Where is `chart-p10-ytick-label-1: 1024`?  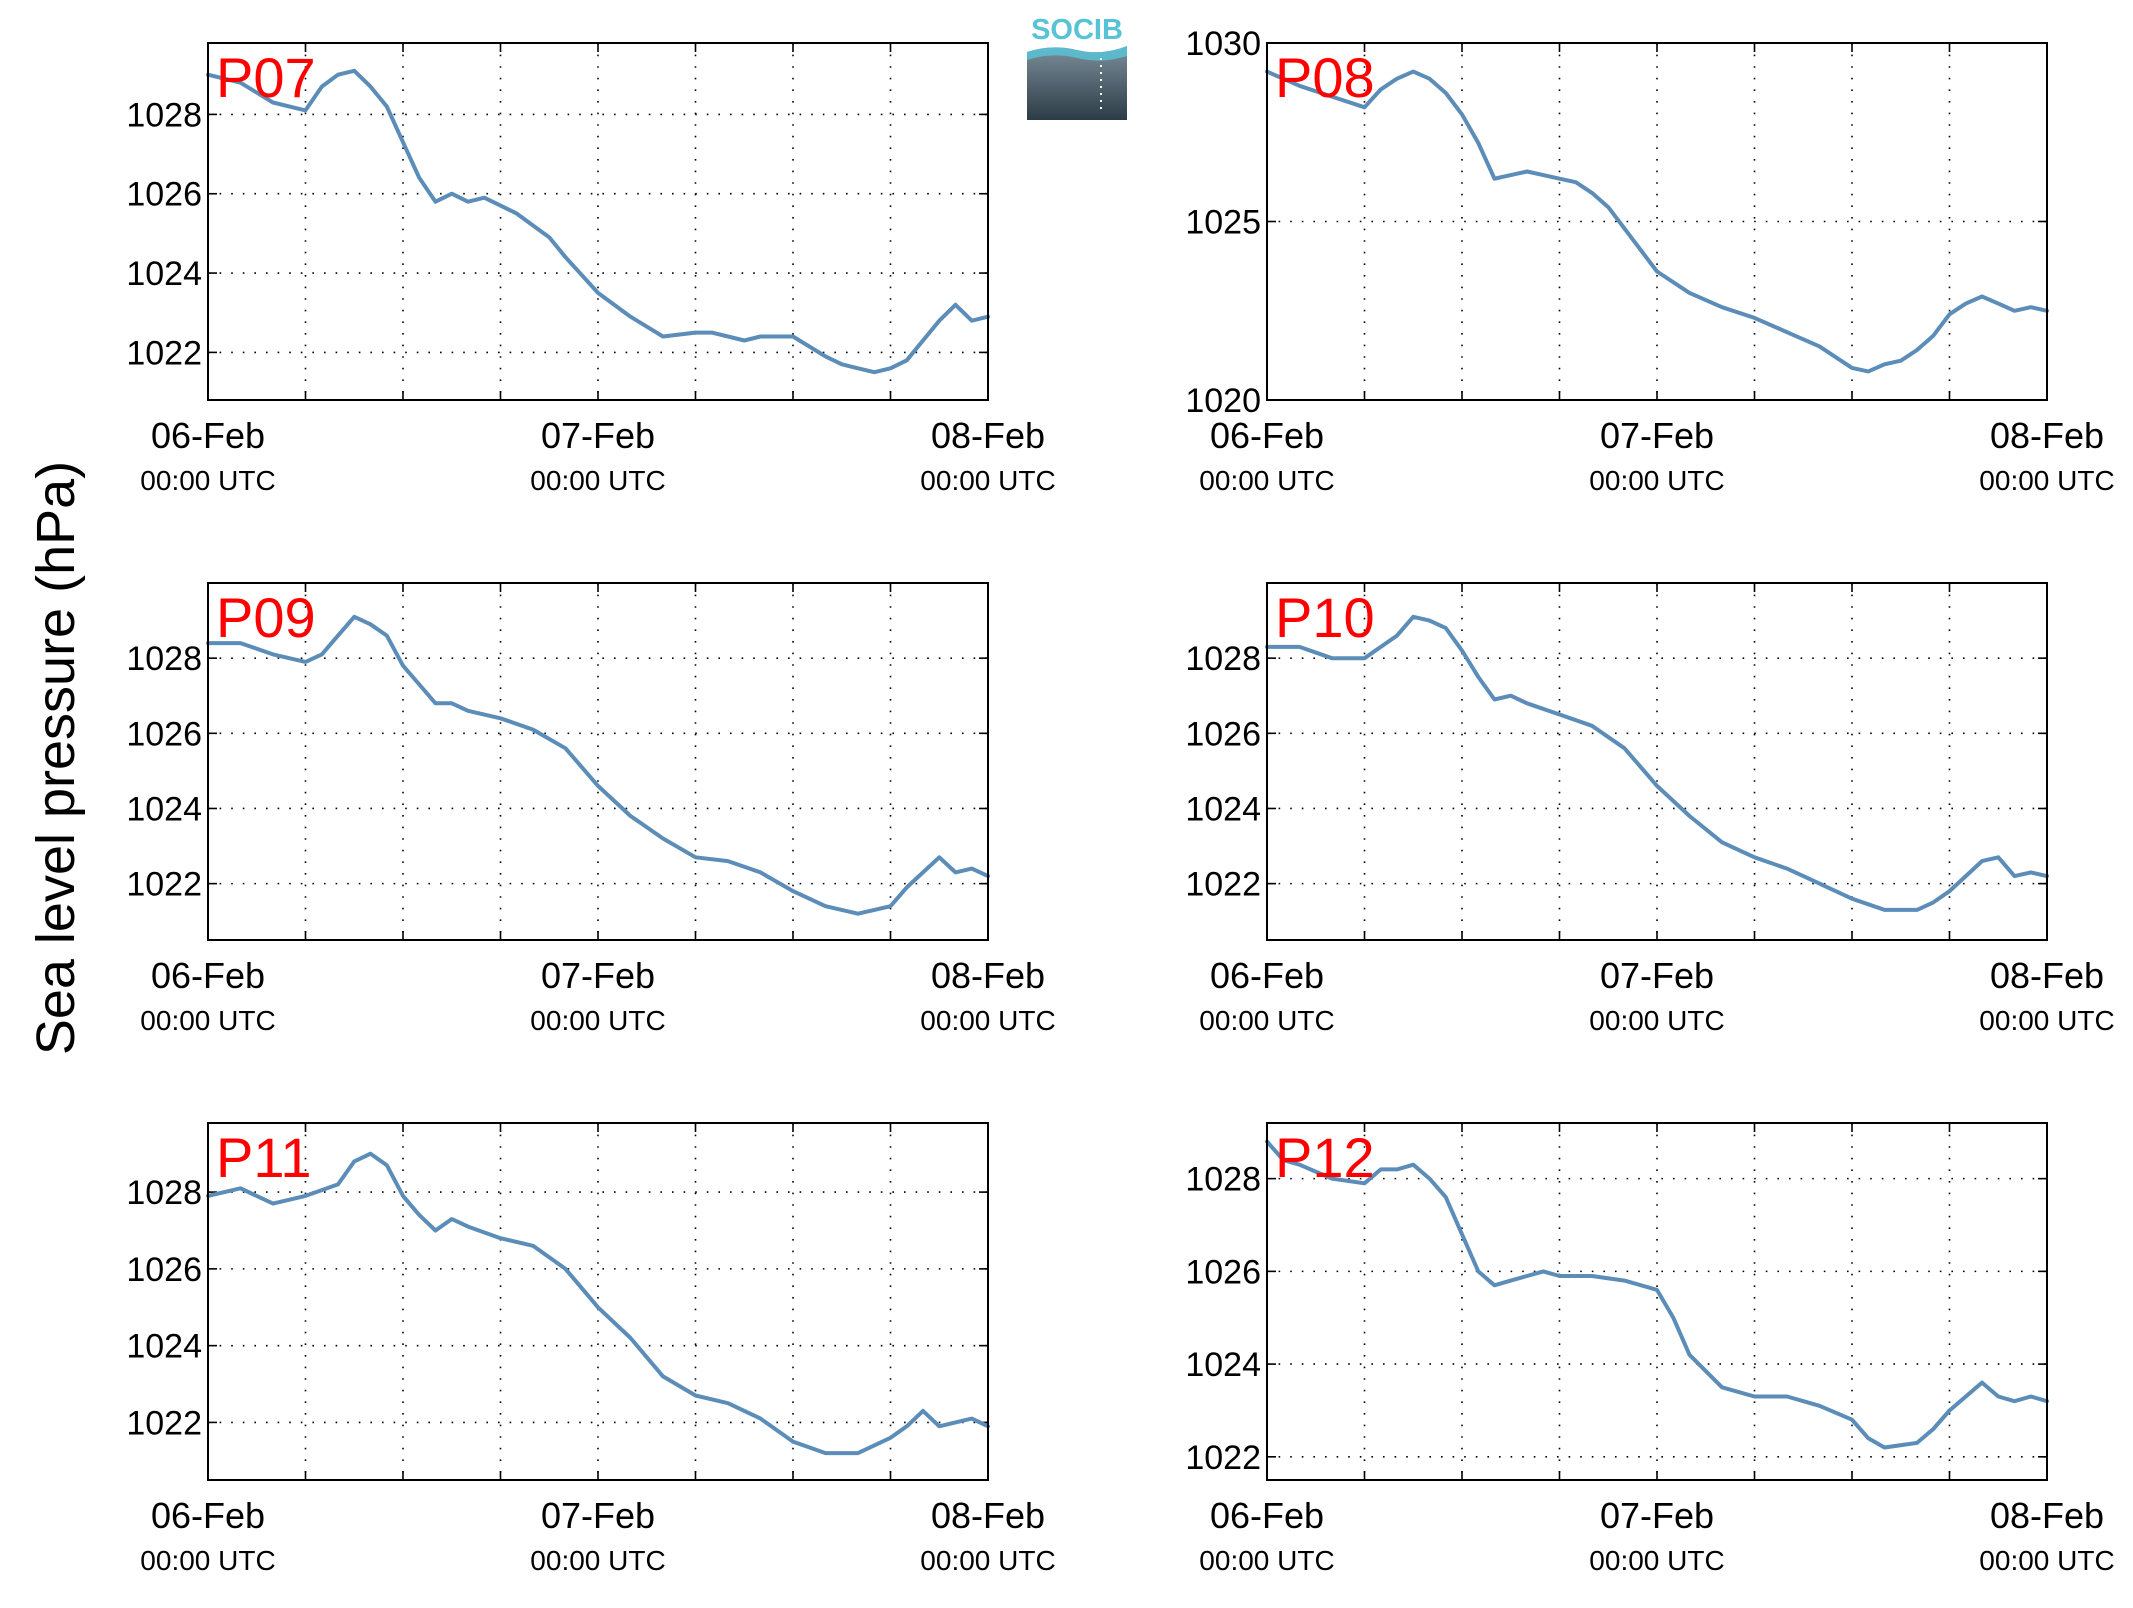 chart-p10-ytick-label-1: 1024 is located at coordinates (1223, 809).